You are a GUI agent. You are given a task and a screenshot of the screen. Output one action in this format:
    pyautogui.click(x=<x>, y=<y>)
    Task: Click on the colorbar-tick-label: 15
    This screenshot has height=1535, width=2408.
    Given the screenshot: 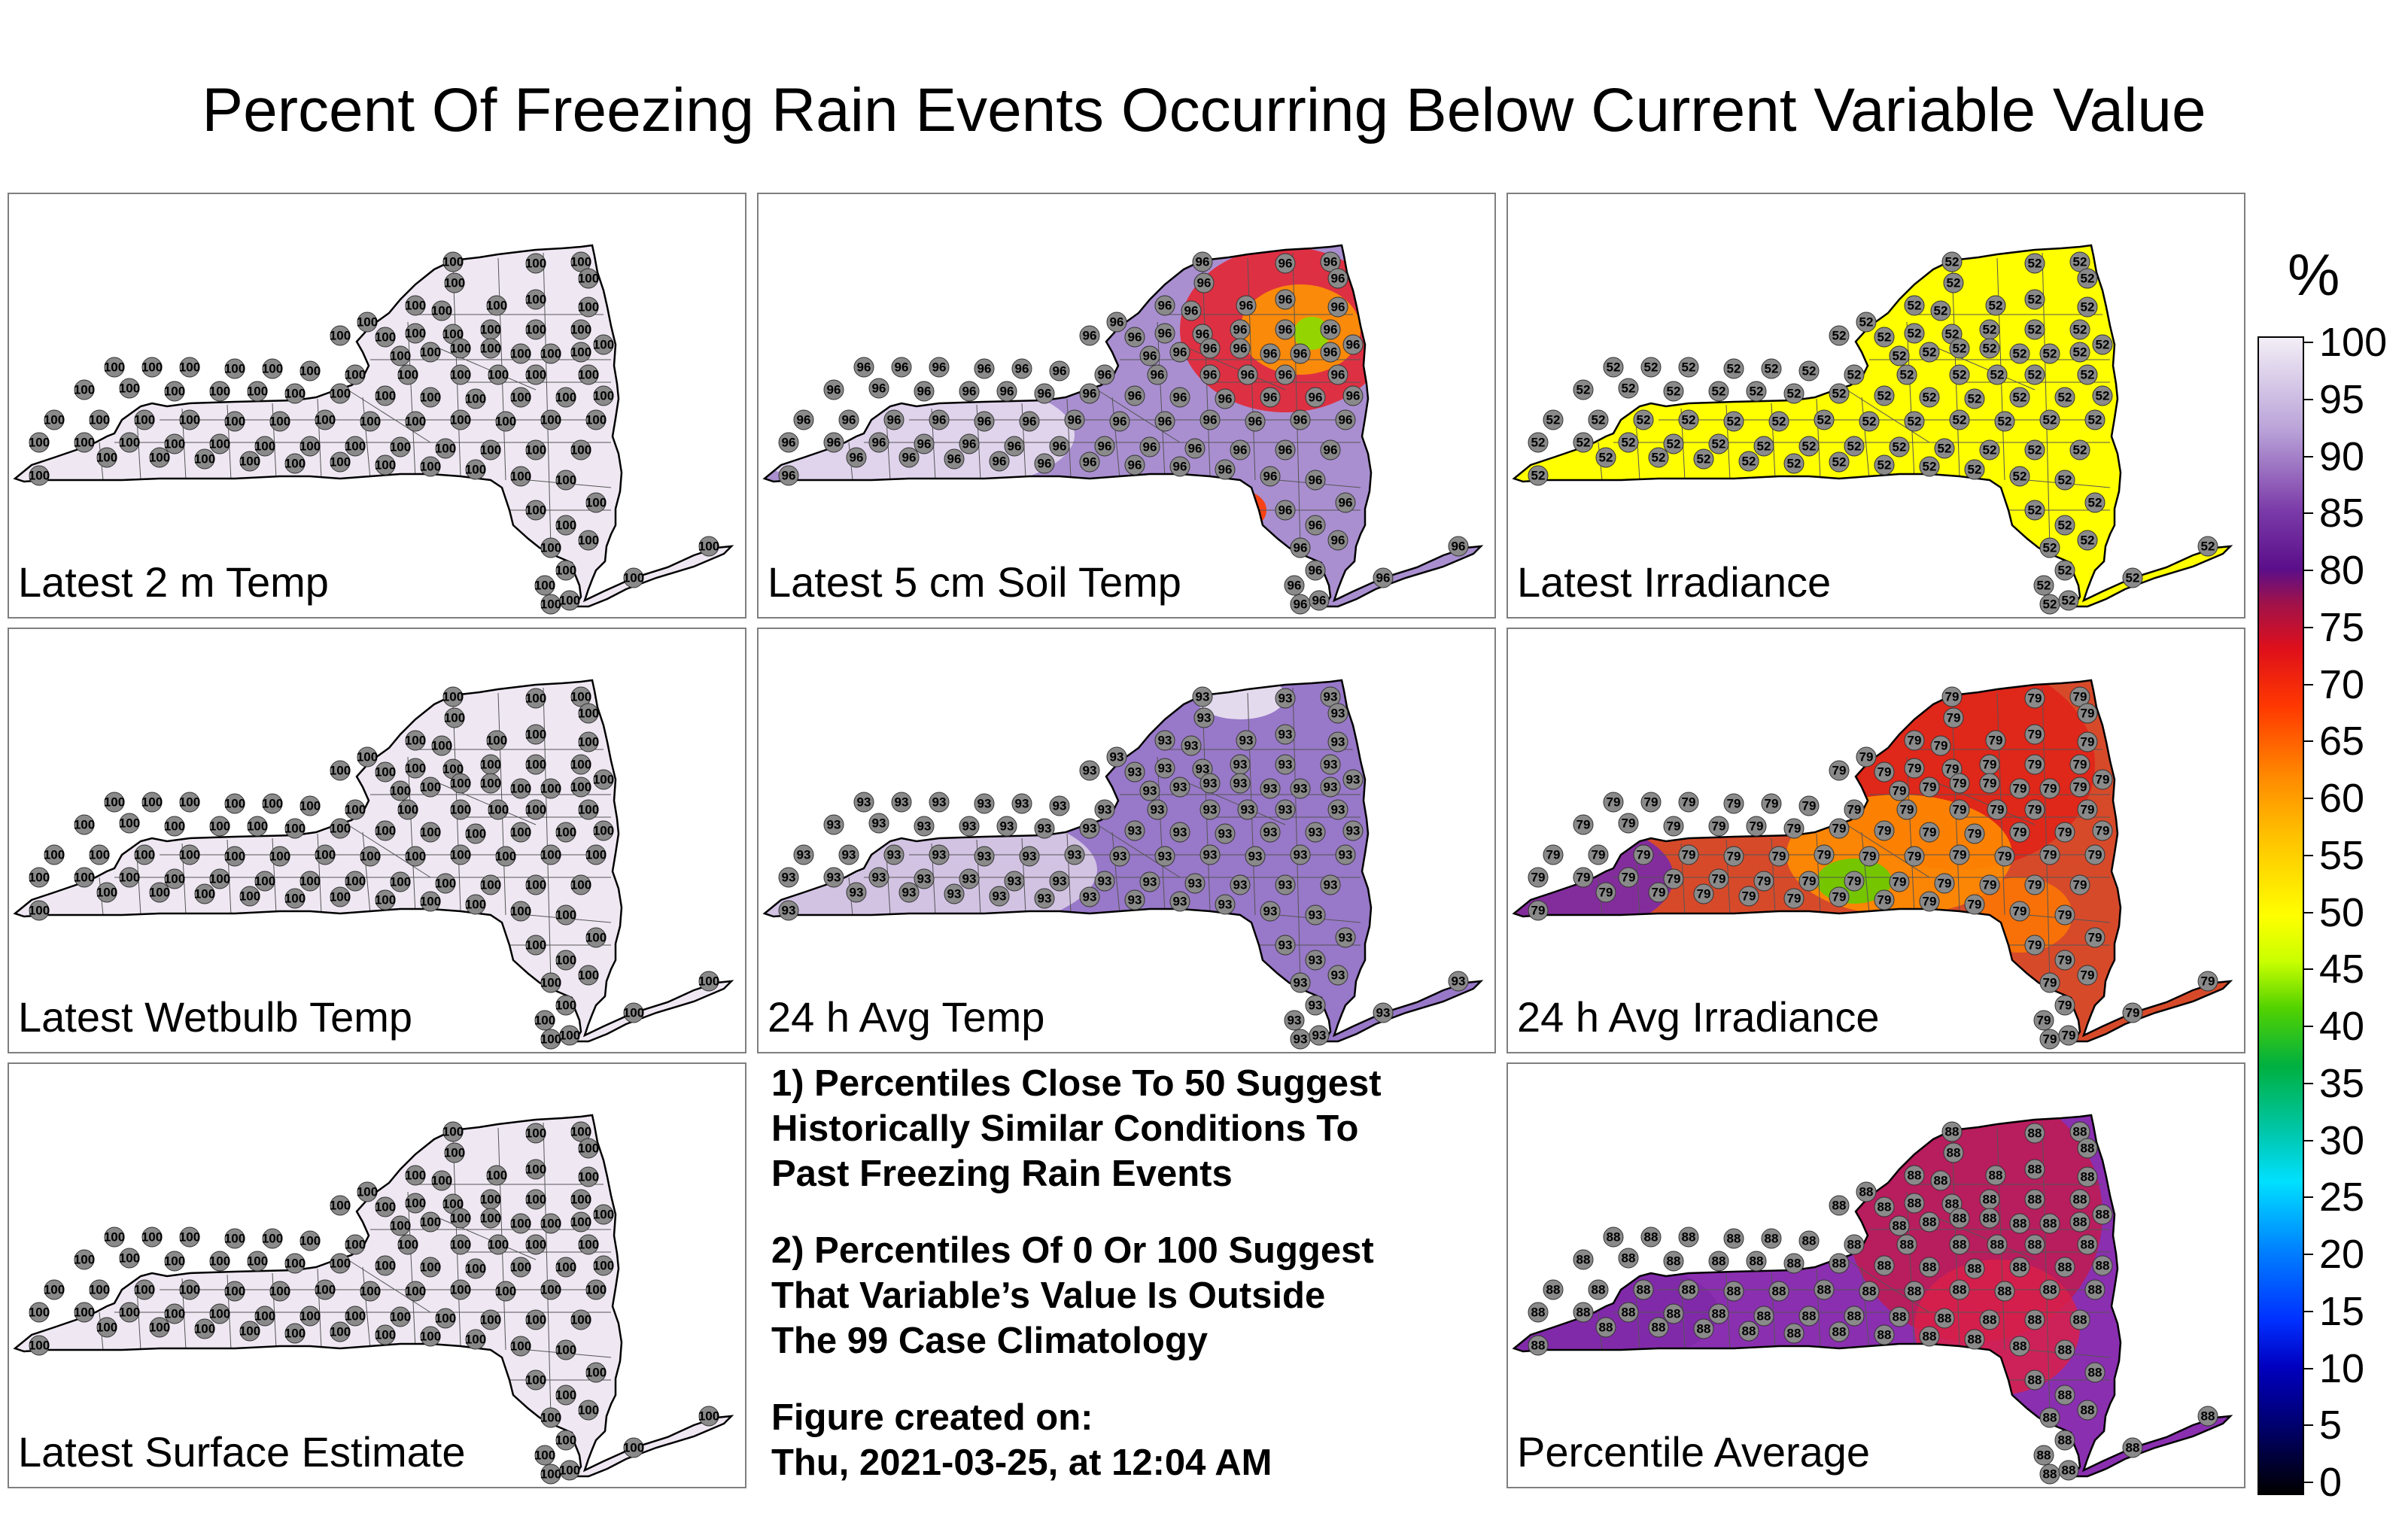 What is the action you would take?
    pyautogui.click(x=2342, y=1311)
    